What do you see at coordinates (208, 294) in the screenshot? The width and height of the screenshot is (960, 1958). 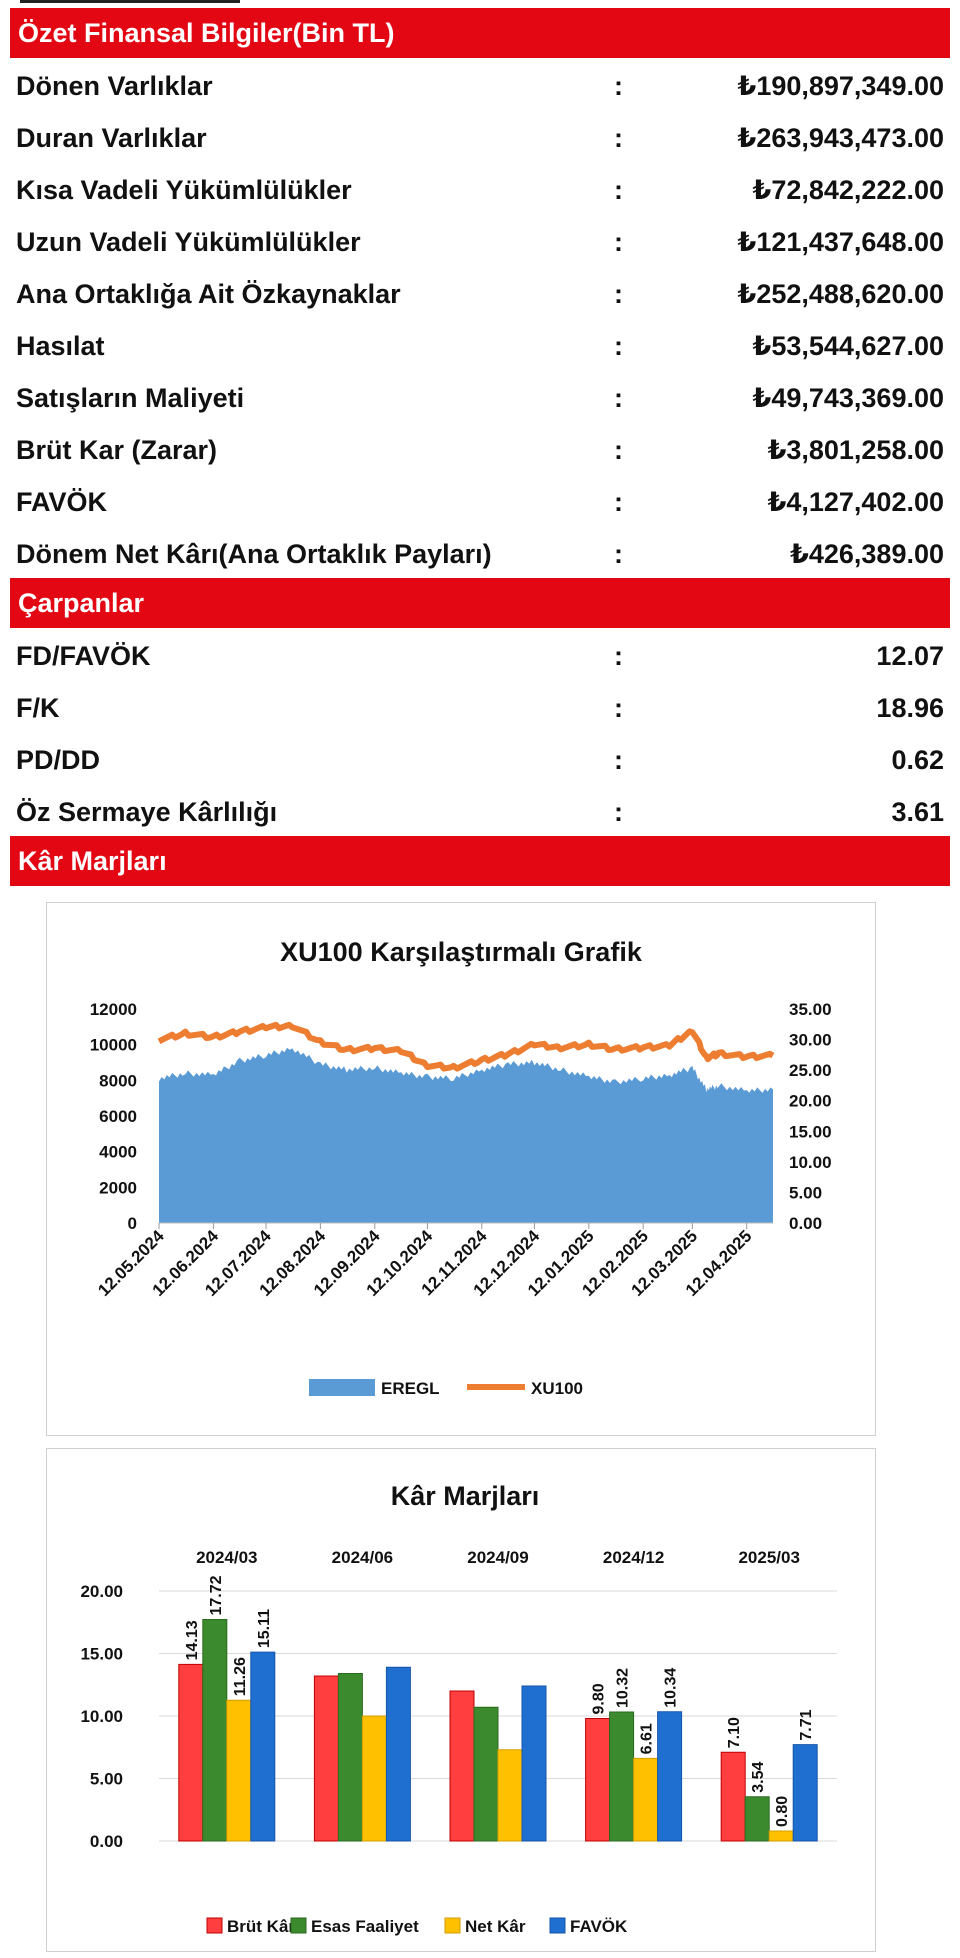 I see `row-label: Ana Ortaklığa Ait Özkaynaklar` at bounding box center [208, 294].